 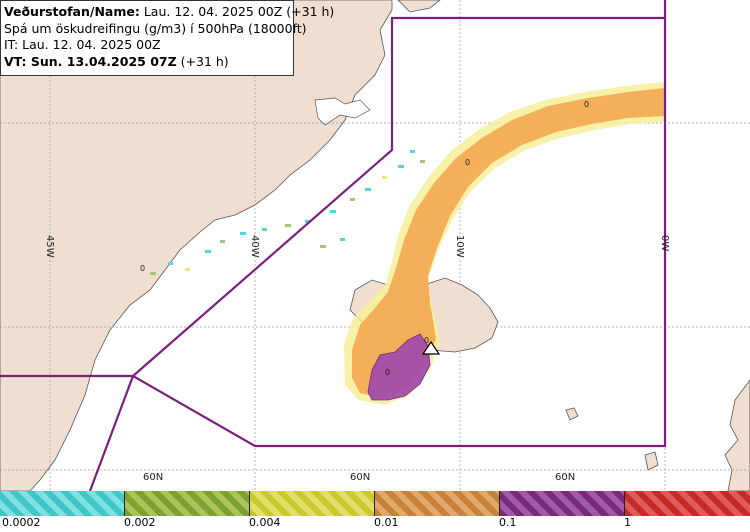 What do you see at coordinates (140, 522) in the screenshot?
I see `colorbar-tick-label: 0.002` at bounding box center [140, 522].